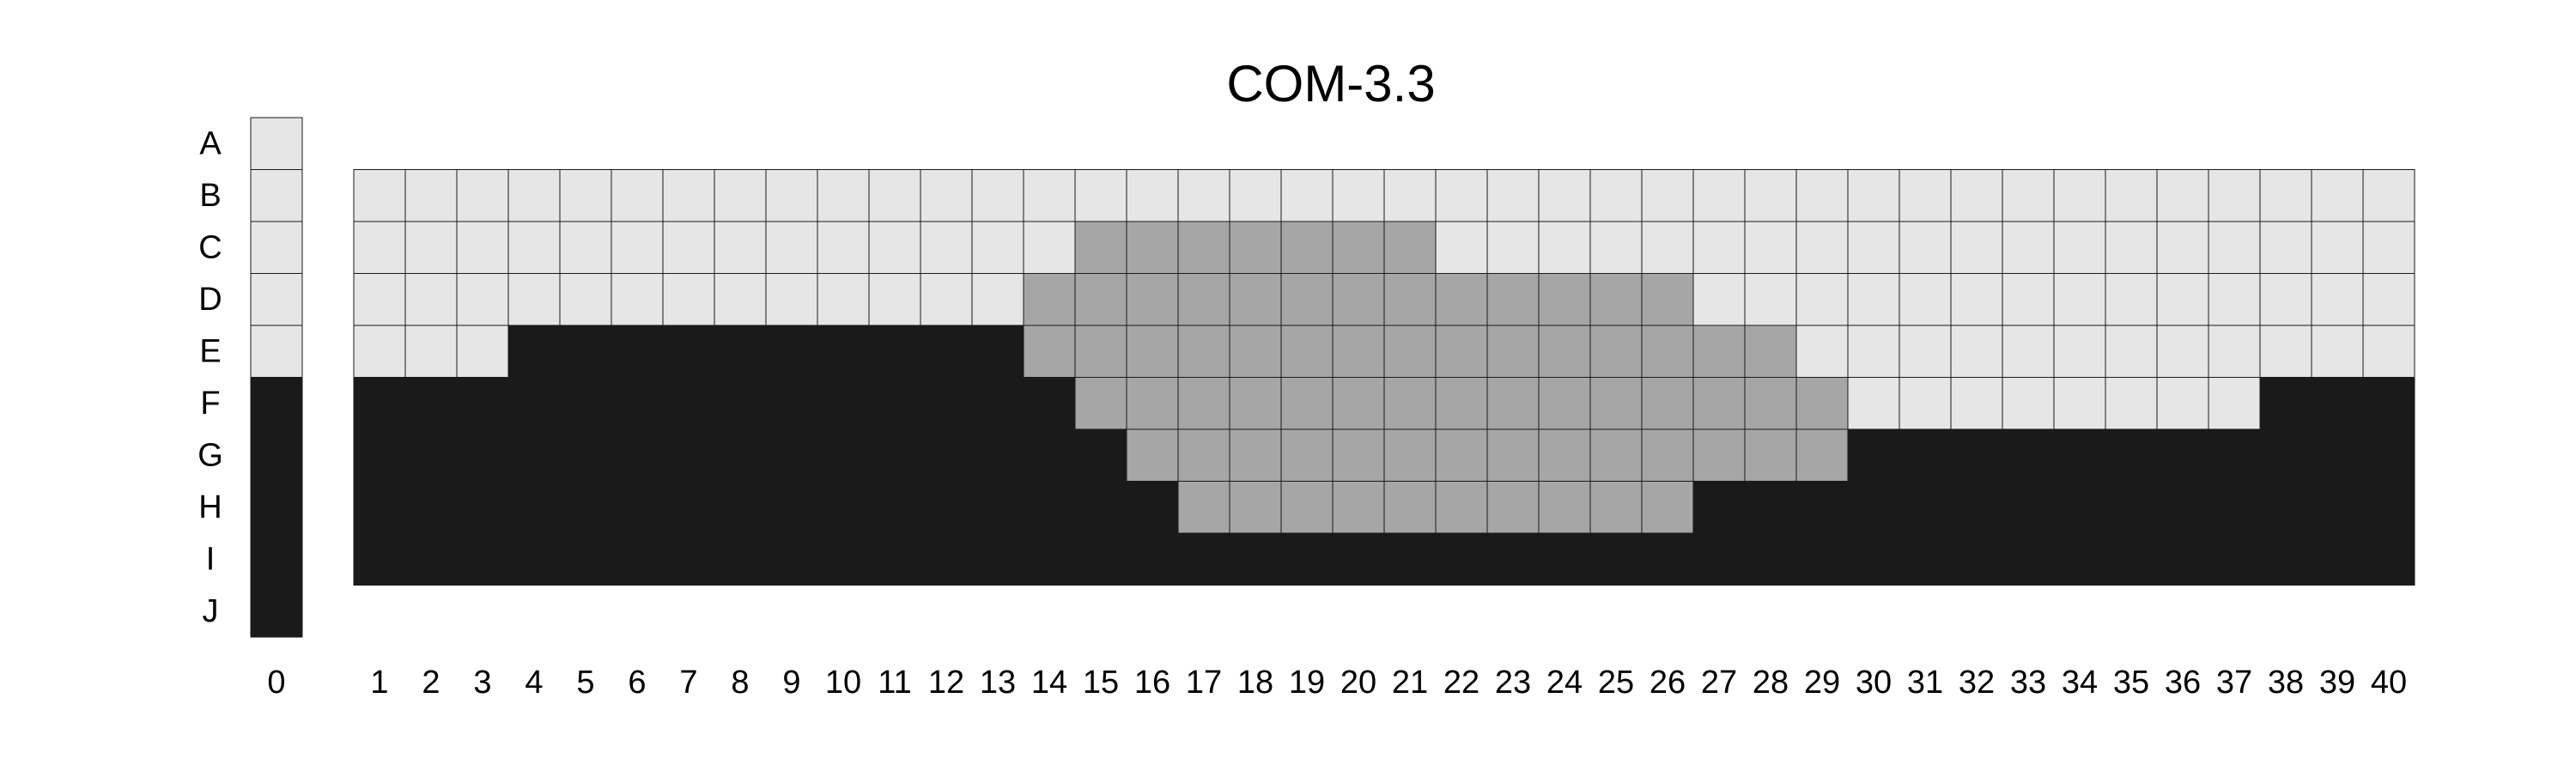 The width and height of the screenshot is (2576, 777). What do you see at coordinates (482, 683) in the screenshot?
I see `column-label-3: 3` at bounding box center [482, 683].